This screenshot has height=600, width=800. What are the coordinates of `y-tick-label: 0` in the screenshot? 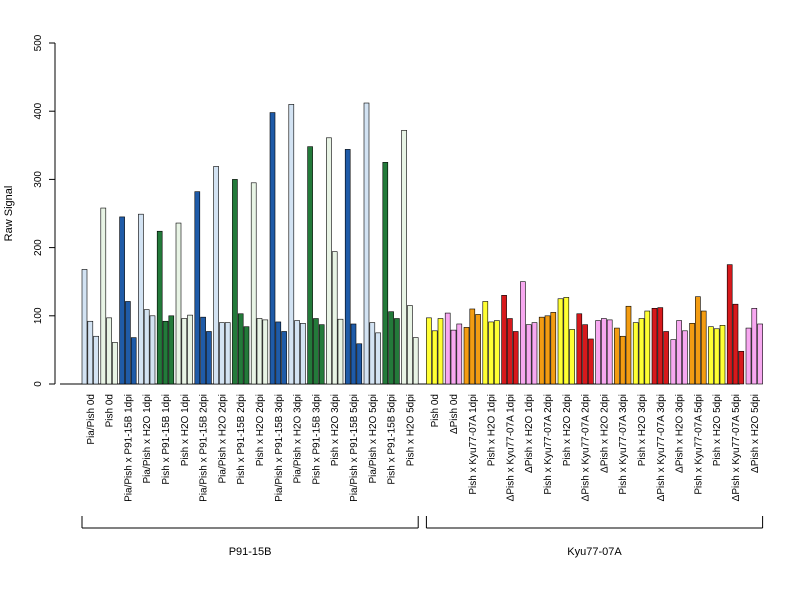 It's located at (38, 384).